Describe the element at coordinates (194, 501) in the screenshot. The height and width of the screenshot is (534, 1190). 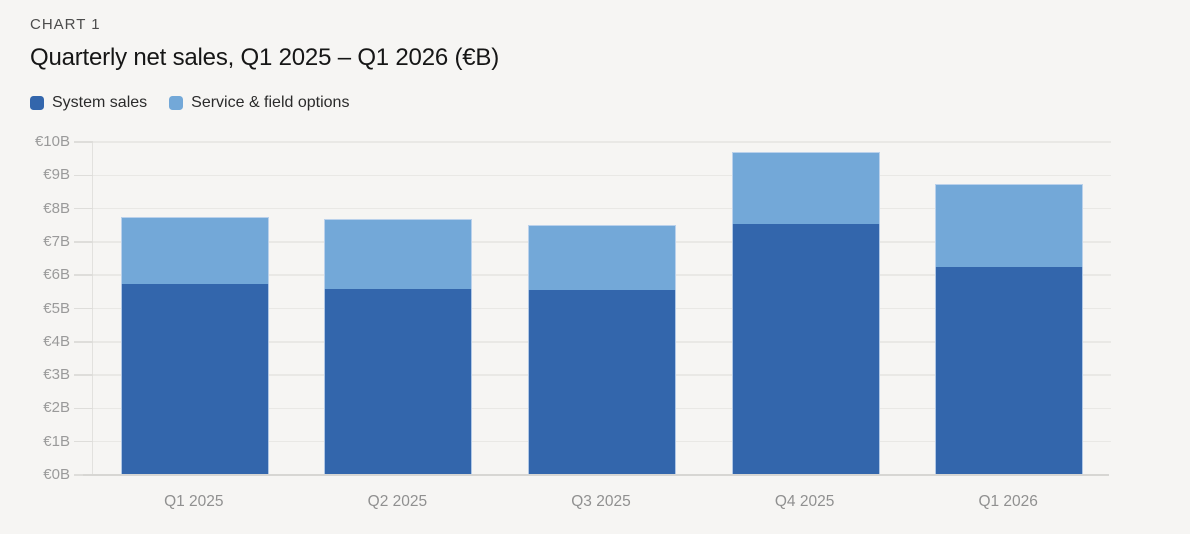
I see `x-axis-label: Q1 2025` at that location.